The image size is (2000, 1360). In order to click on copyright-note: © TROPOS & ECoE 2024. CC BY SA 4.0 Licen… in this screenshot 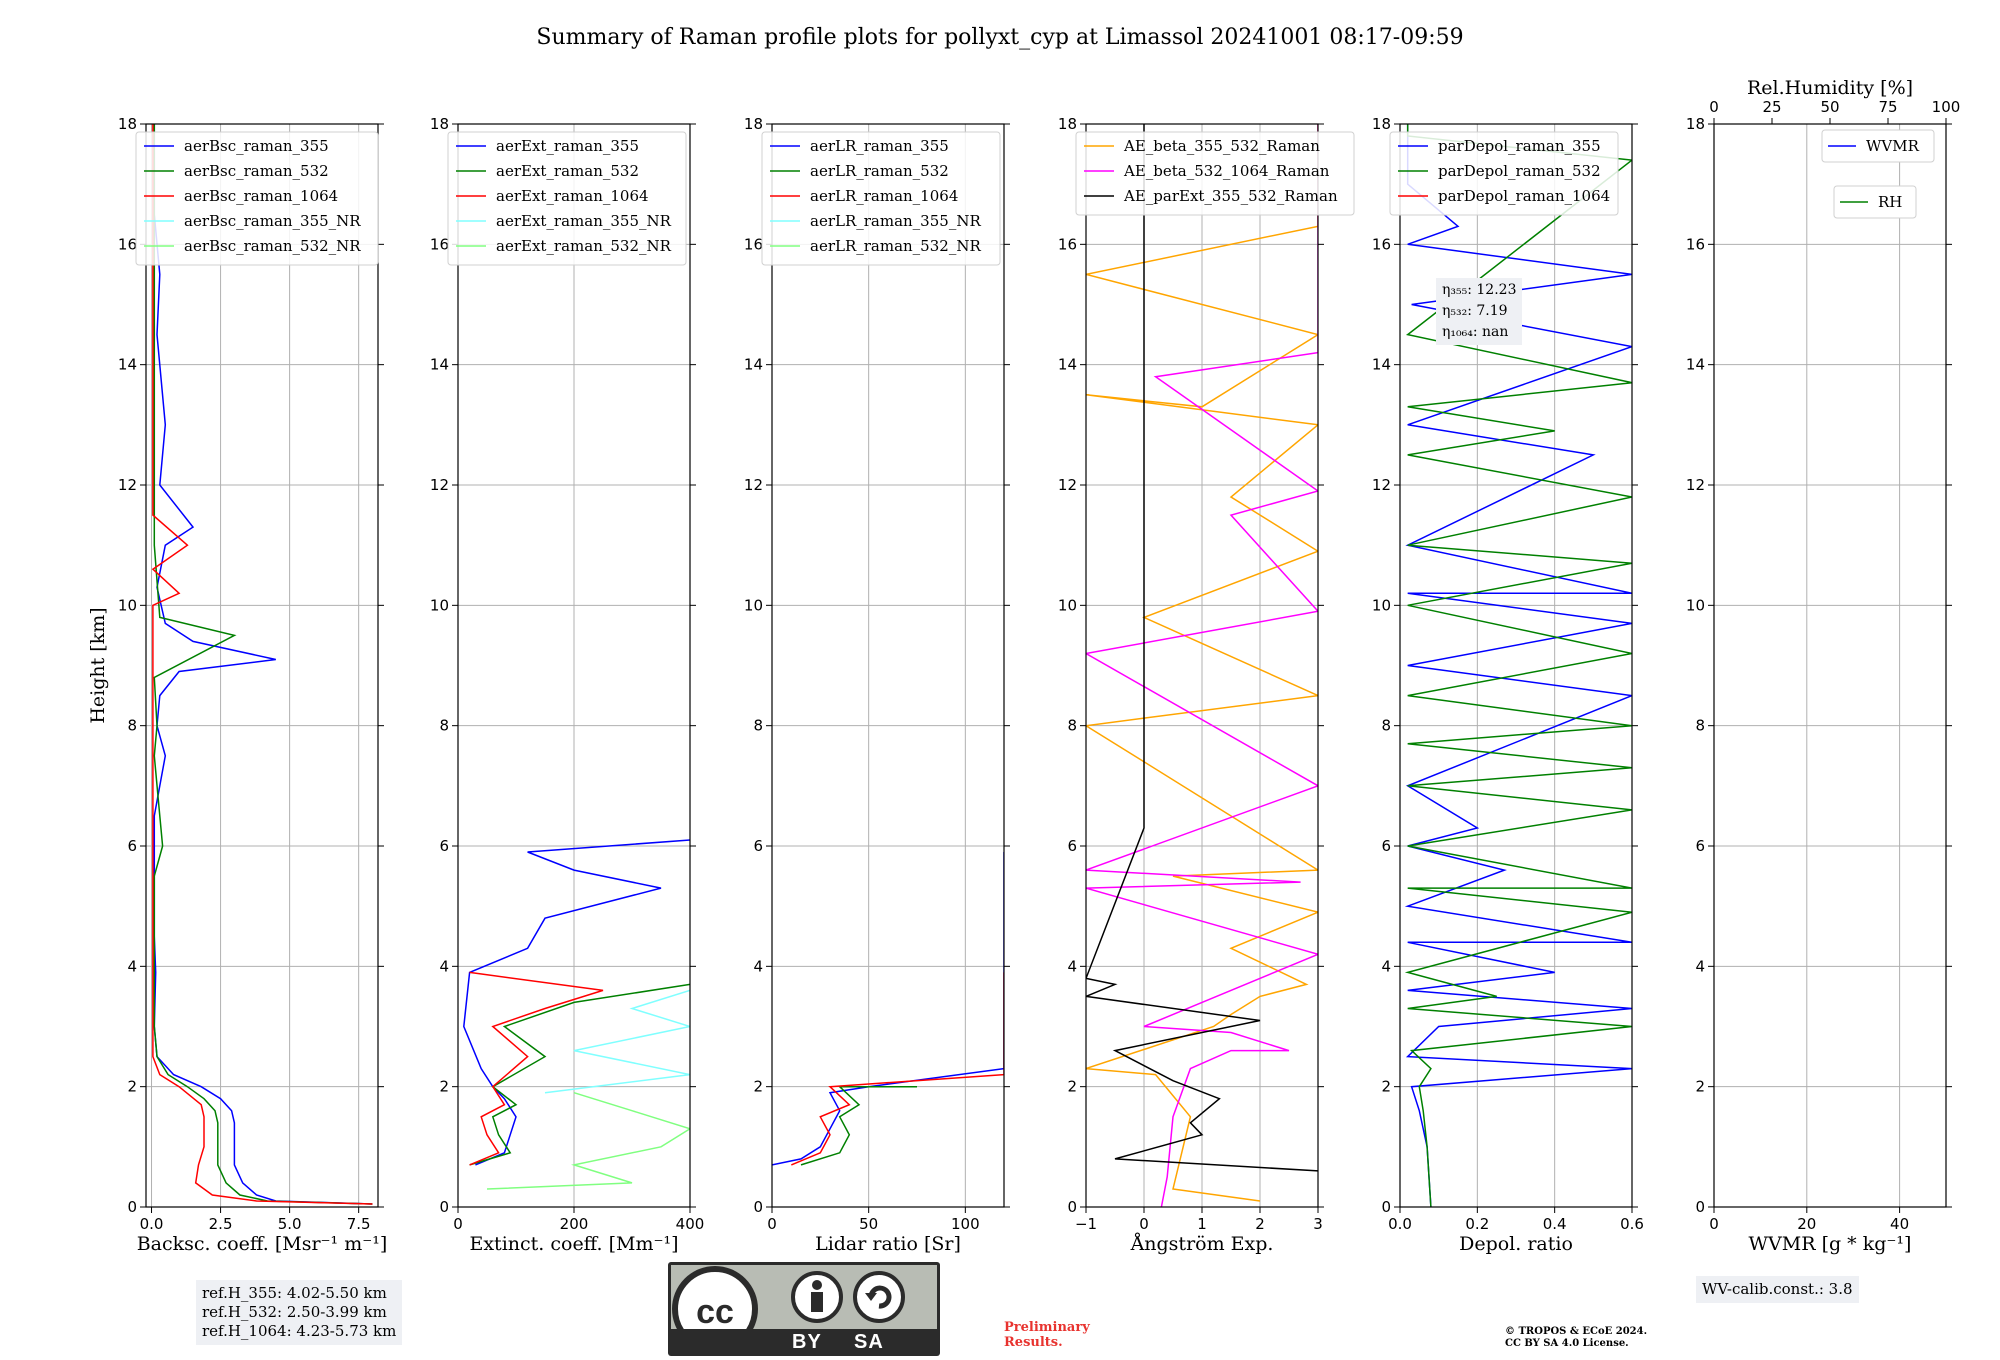, I will do `click(1576, 1338)`.